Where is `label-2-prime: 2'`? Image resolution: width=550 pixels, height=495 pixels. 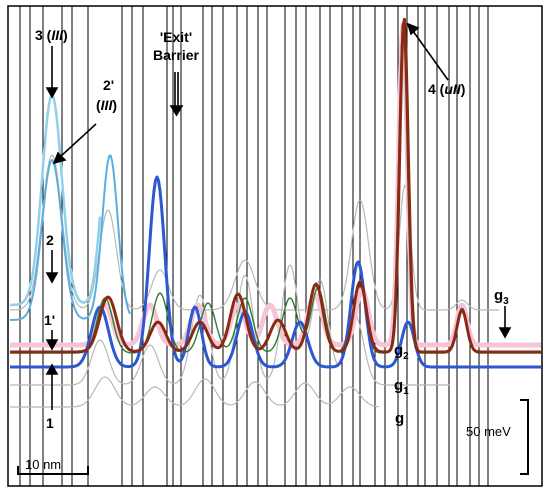
label-2-prime: 2' is located at coordinates (108, 85).